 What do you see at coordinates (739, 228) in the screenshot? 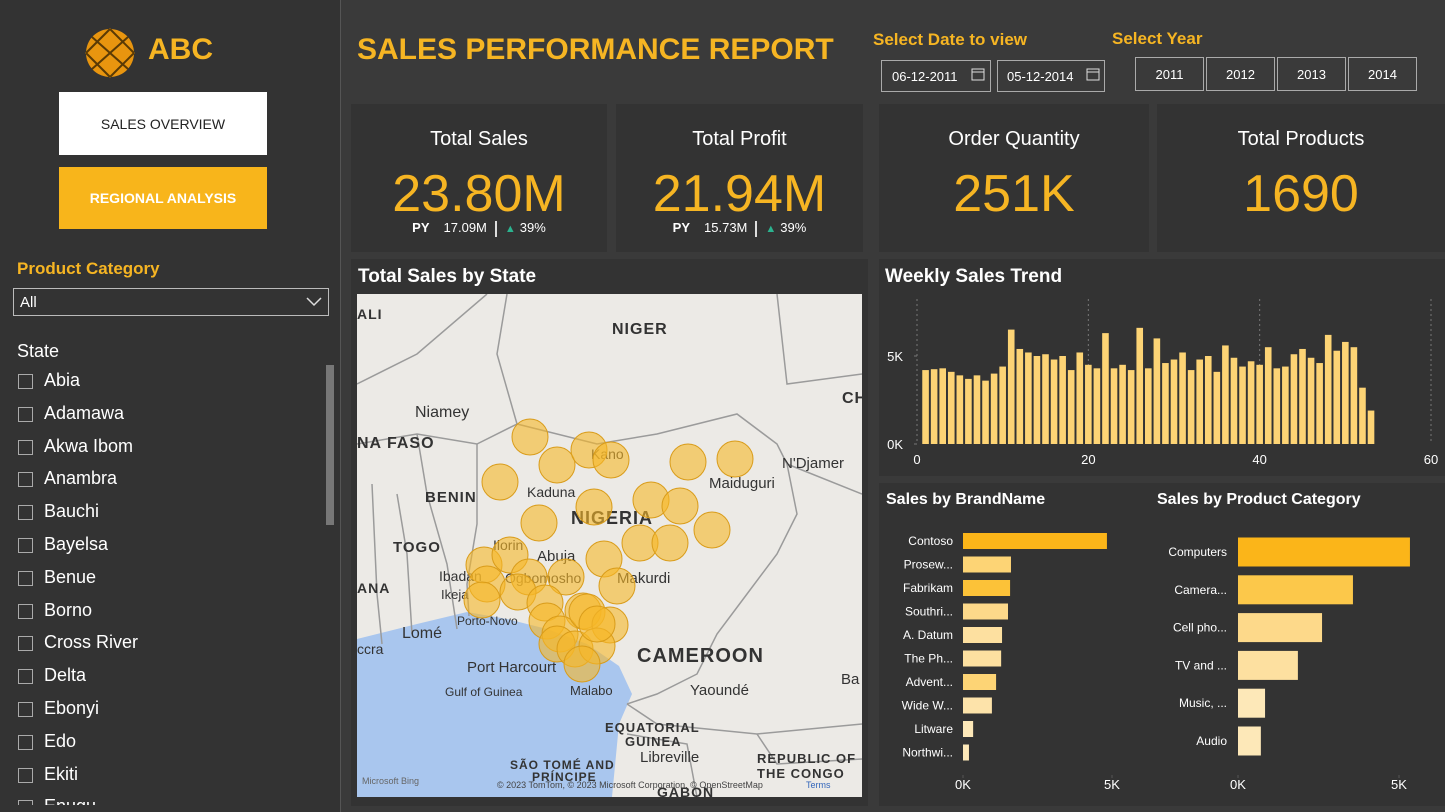
I see `kpi-compare: PY 15.73M ▲ 39%` at bounding box center [739, 228].